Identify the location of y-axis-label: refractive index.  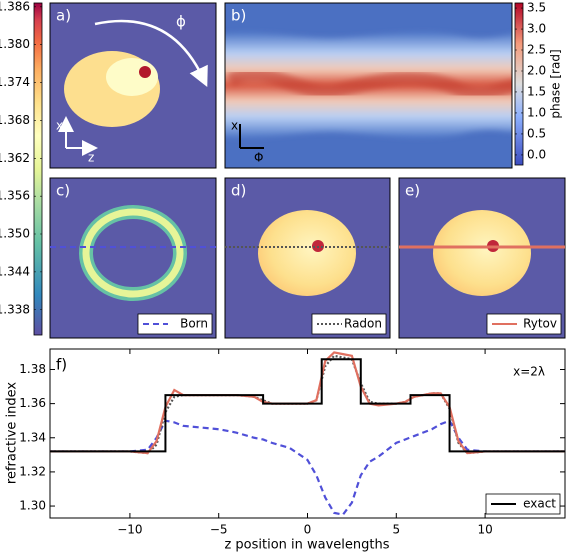
(12, 433).